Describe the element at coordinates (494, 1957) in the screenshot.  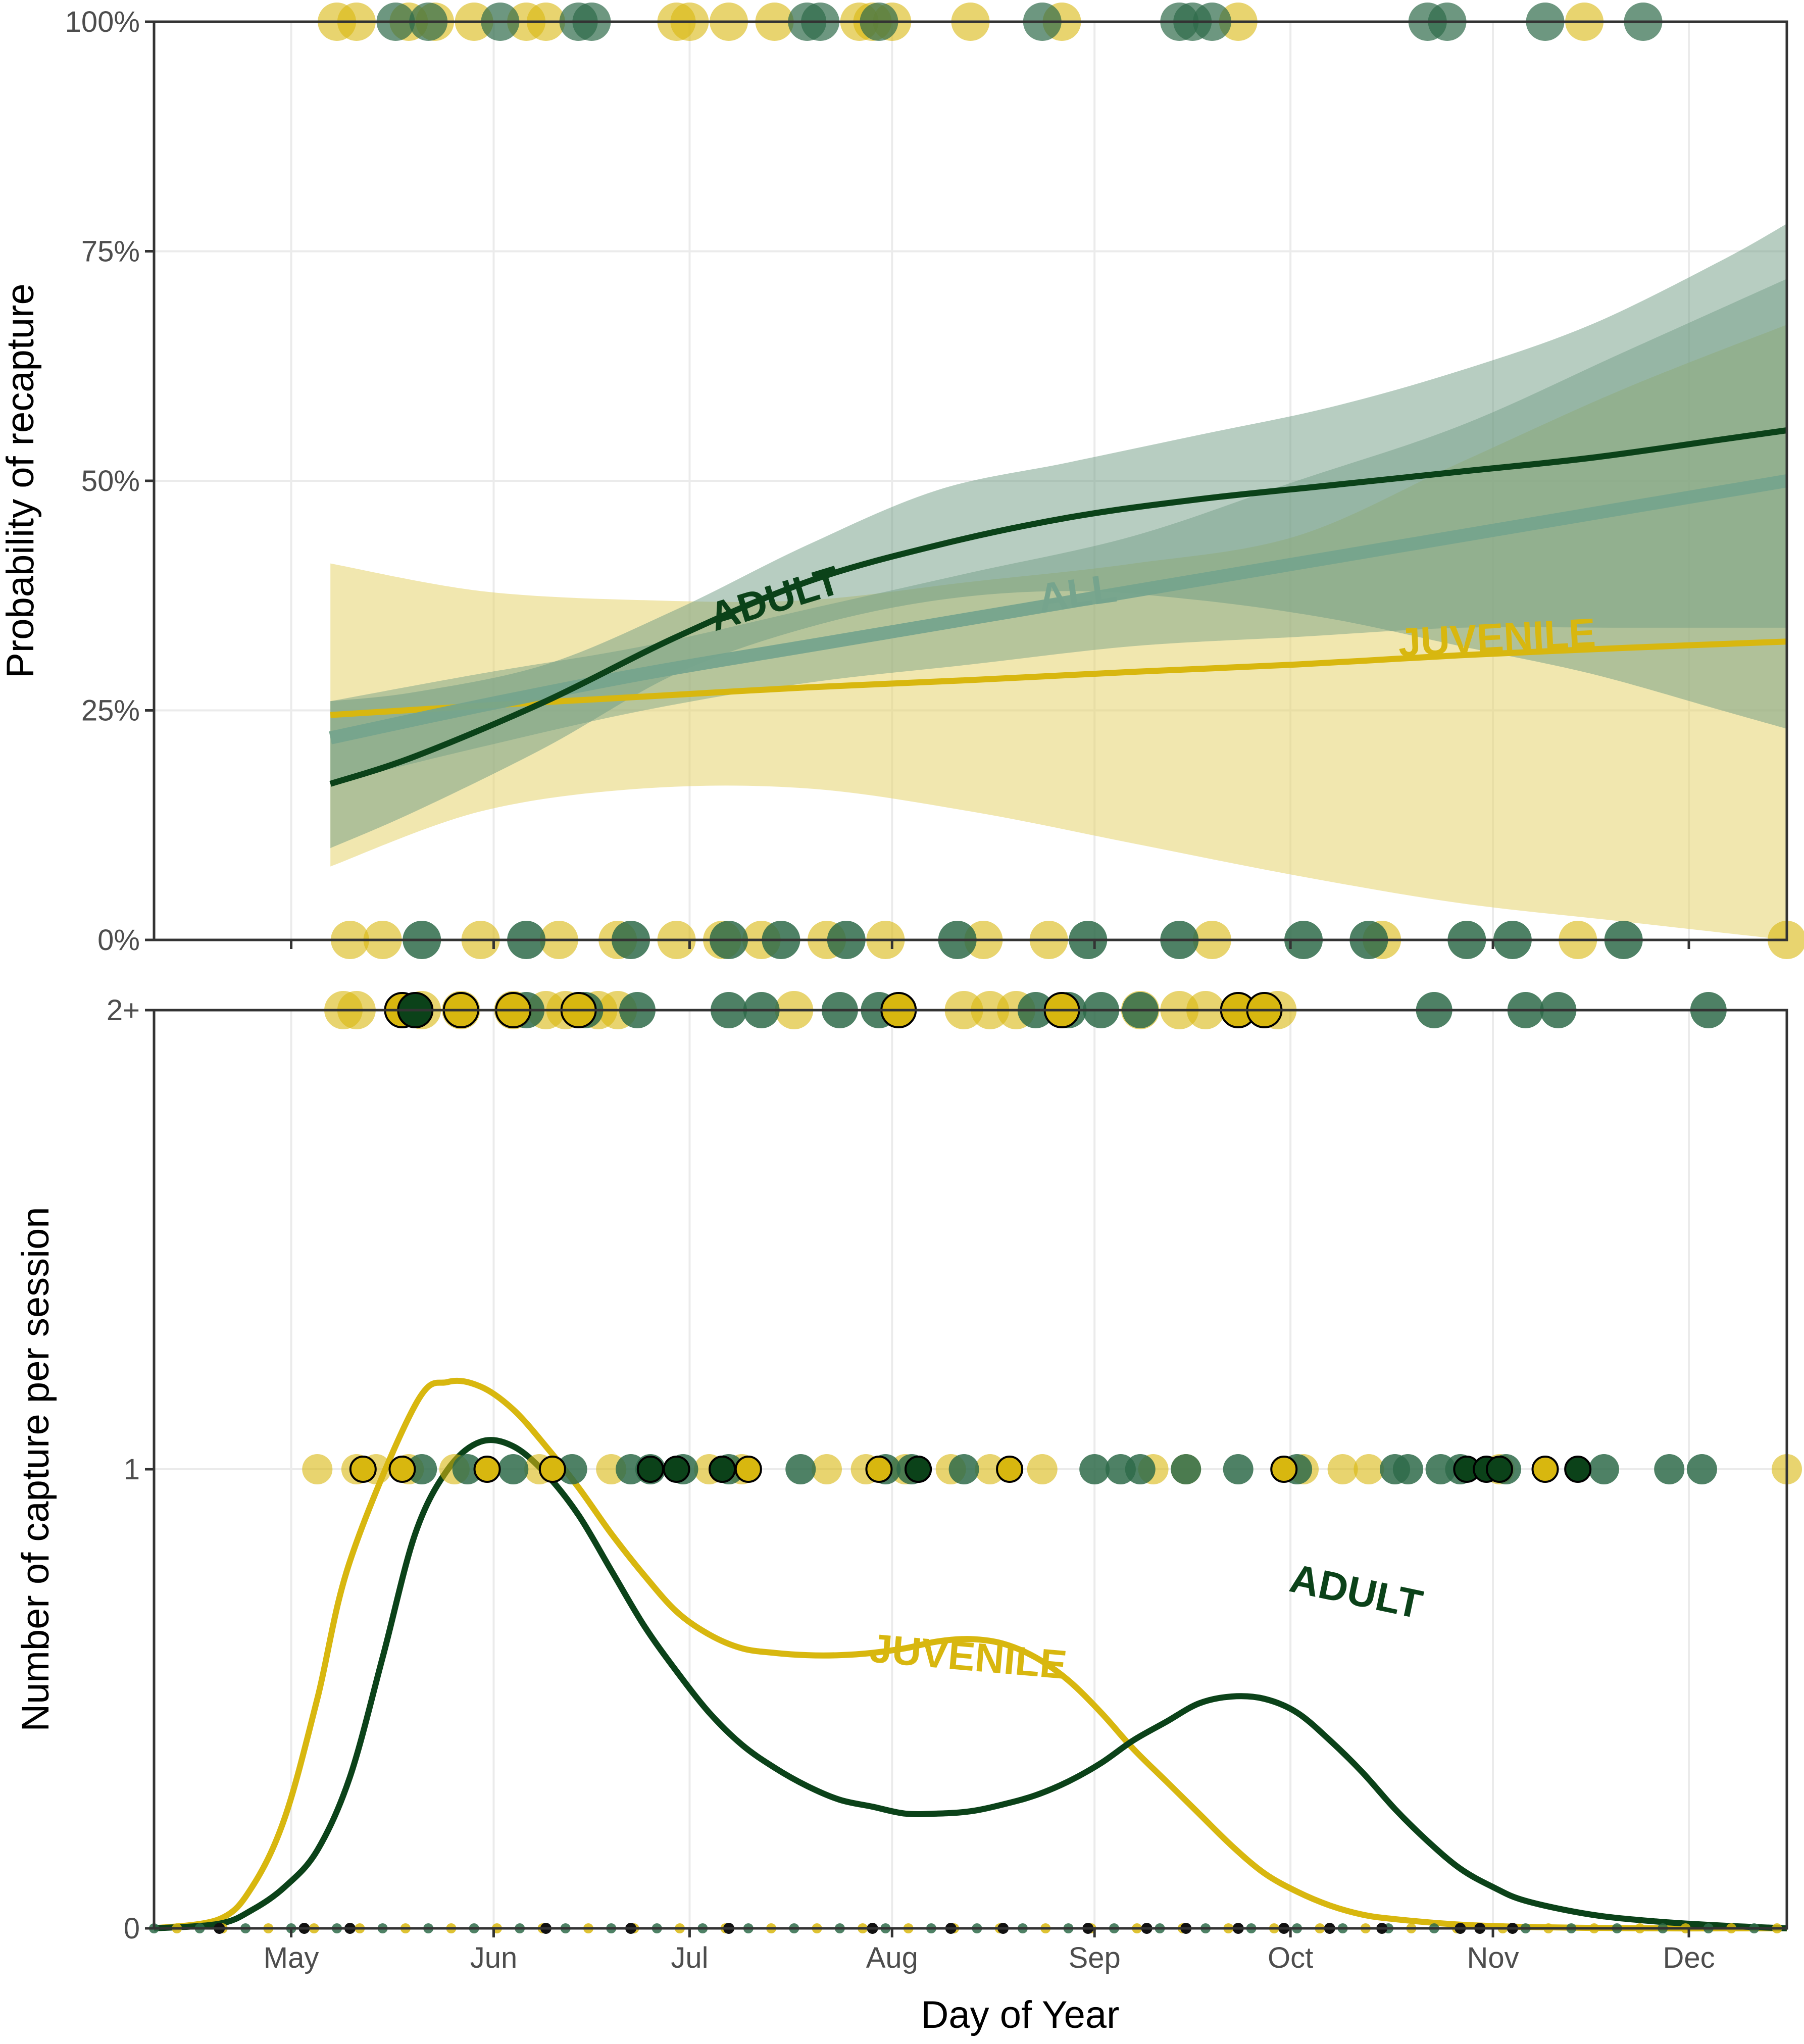
I see `bottom-x-tick-label-1: Jun` at that location.